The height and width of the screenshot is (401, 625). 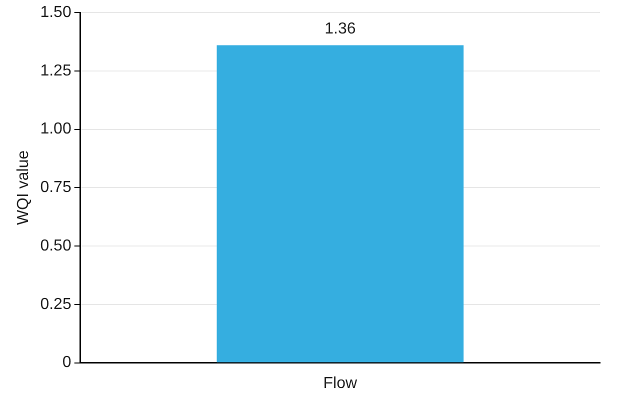 I want to click on y-tick-label: 0.50, so click(x=56, y=245).